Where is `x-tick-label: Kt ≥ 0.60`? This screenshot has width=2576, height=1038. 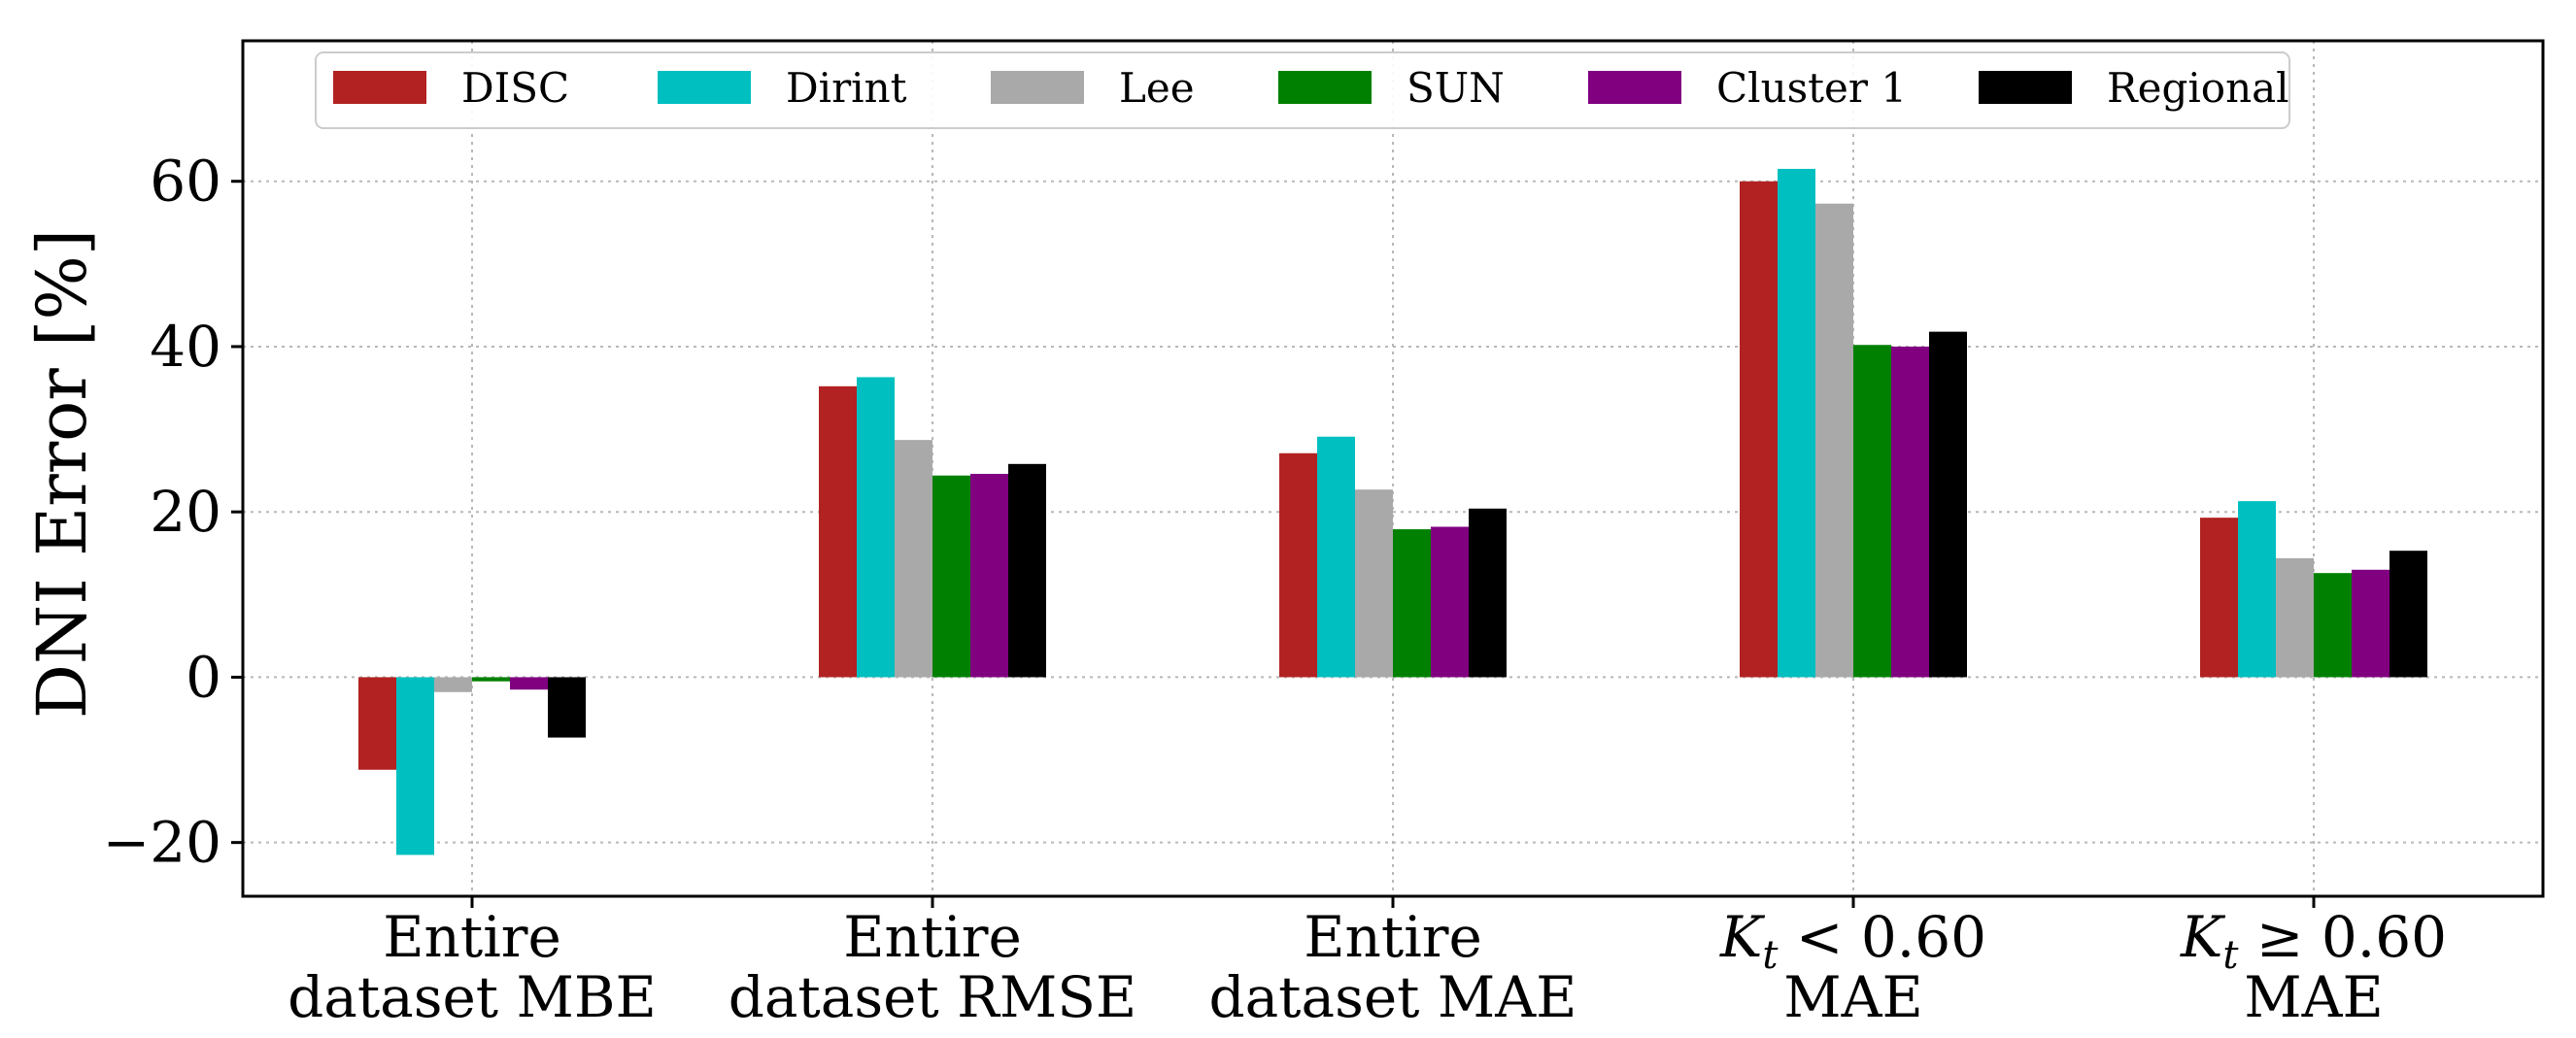 x-tick-label: Kt ≥ 0.60 is located at coordinates (2313, 941).